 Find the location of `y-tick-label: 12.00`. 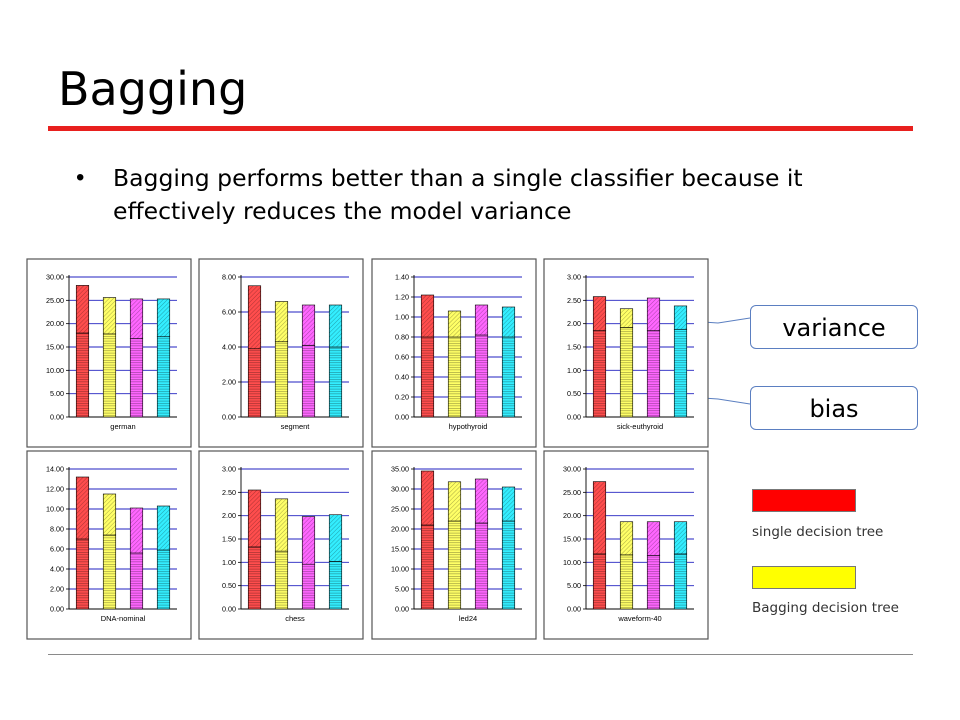

y-tick-label: 12.00 is located at coordinates (55, 489).